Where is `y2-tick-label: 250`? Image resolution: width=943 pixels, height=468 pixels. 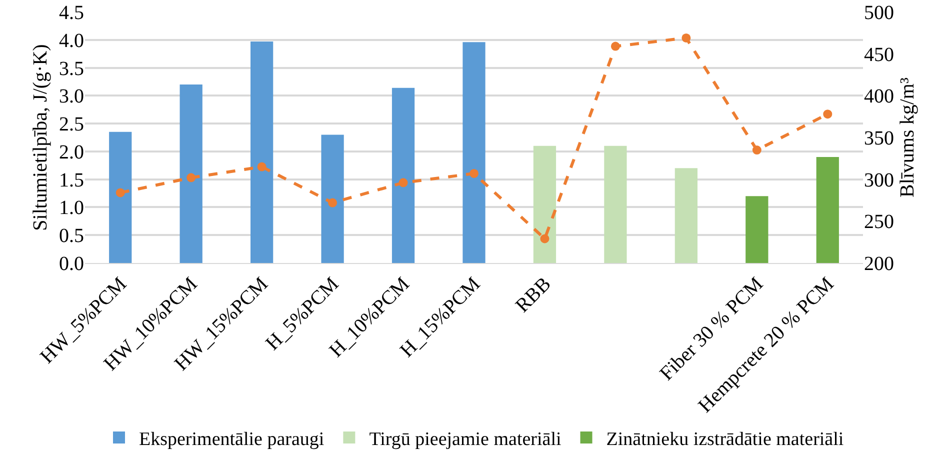
y2-tick-label: 250 is located at coordinates (879, 222).